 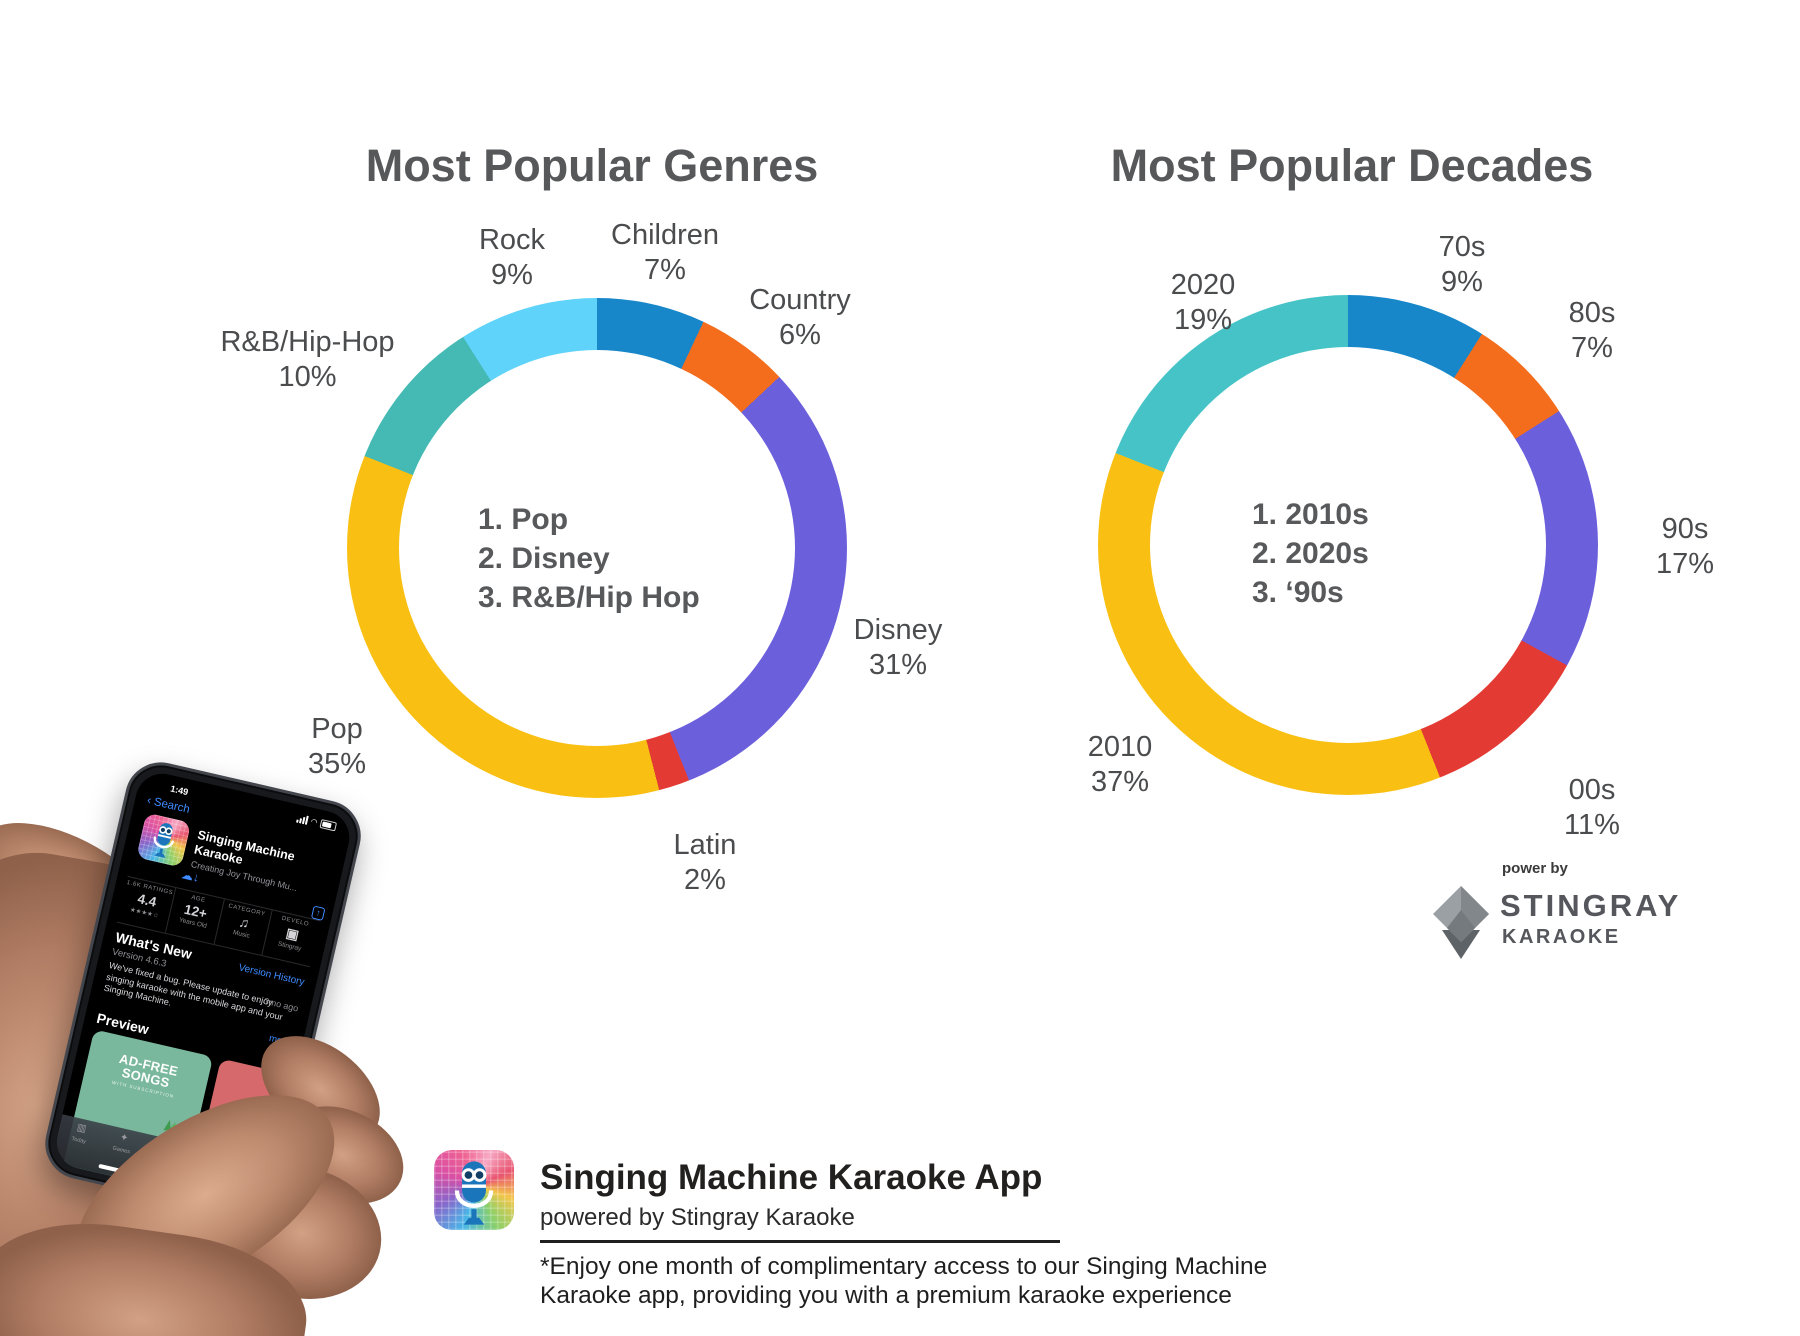 I want to click on decades-rank-3: 3. ‘90s, so click(x=1298, y=592).